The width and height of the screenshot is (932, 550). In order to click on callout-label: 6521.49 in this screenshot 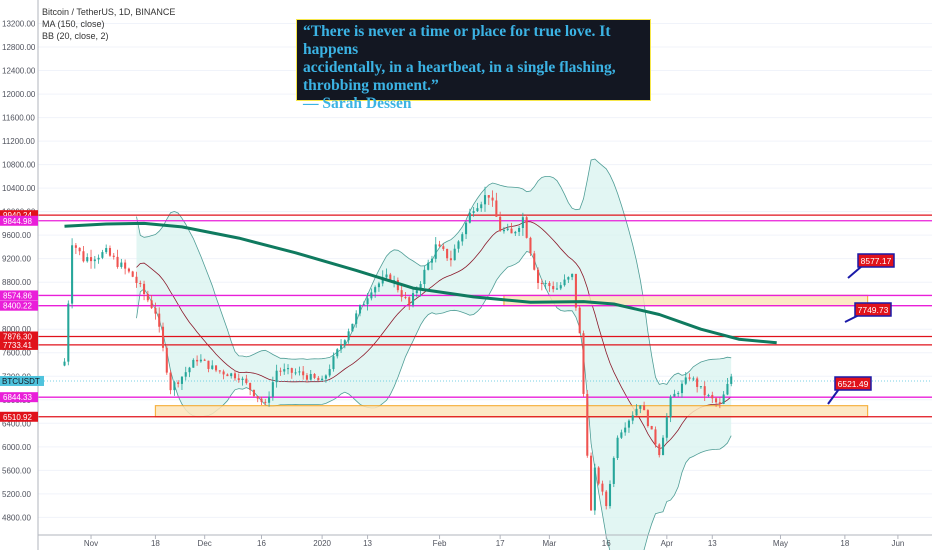, I will do `click(853, 384)`.